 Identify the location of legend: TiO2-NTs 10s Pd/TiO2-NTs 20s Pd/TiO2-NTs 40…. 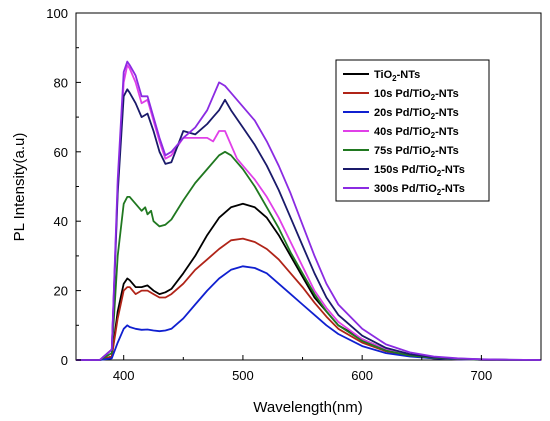
(412, 130).